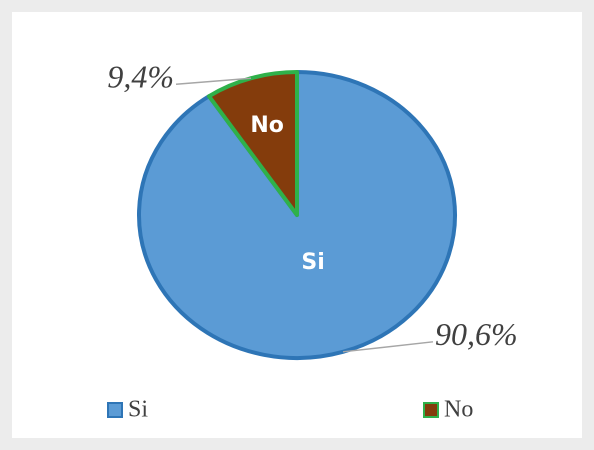 This screenshot has height=450, width=594. What do you see at coordinates (267, 125) in the screenshot?
I see `slice-label: No` at bounding box center [267, 125].